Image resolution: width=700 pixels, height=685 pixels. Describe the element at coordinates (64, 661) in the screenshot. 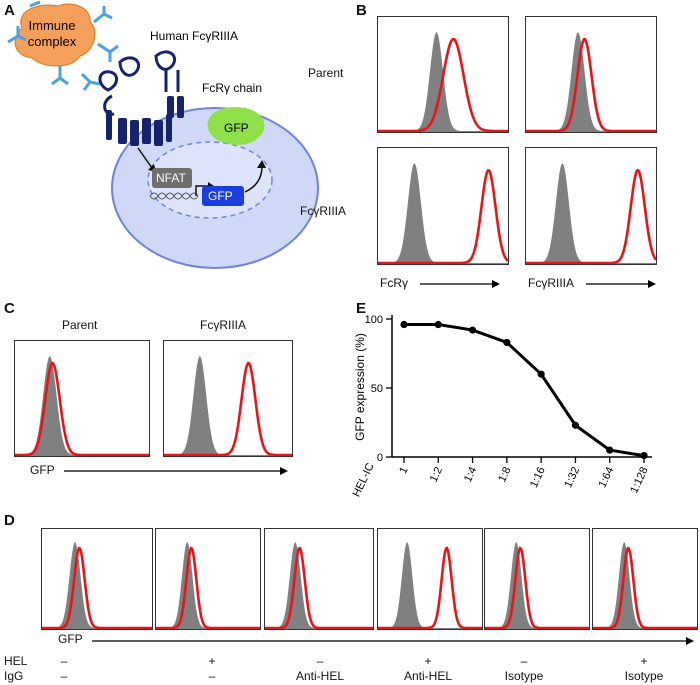

I see `d-hel-1: –` at that location.